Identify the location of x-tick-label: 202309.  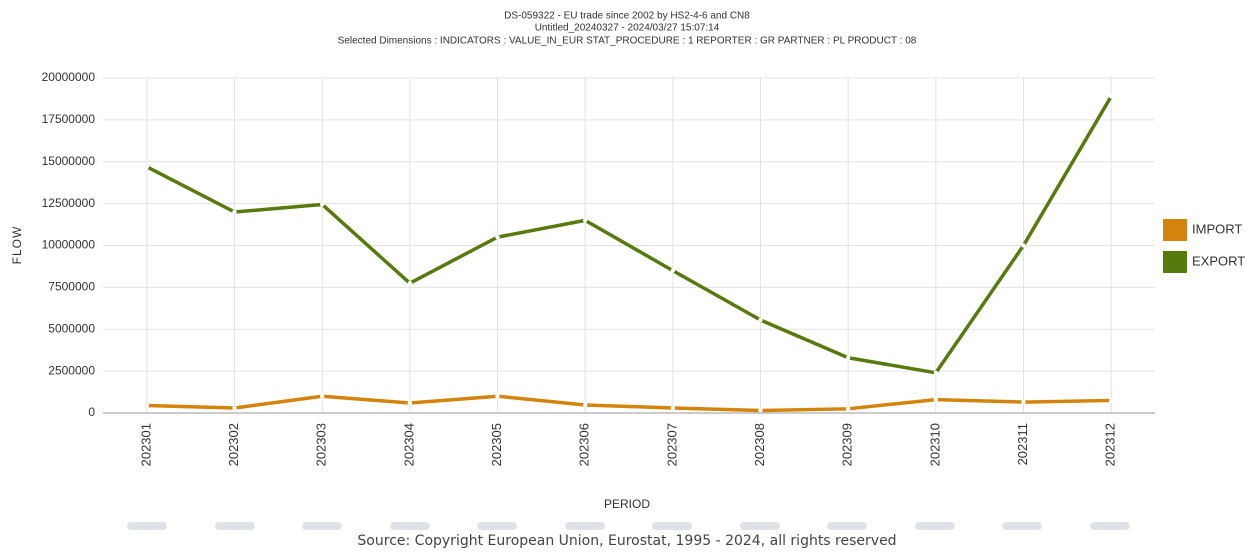
(847, 444).